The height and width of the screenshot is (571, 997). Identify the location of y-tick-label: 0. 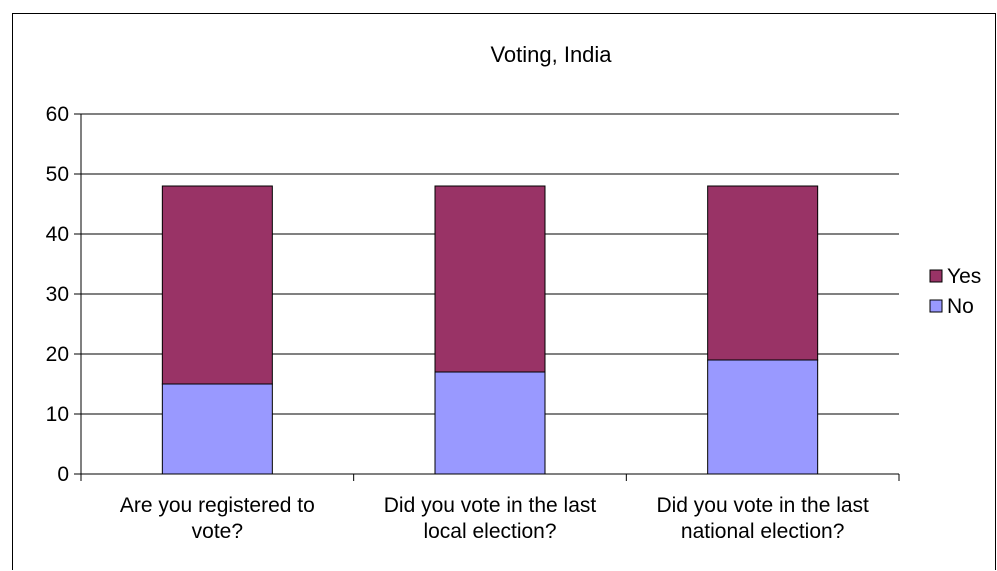
(63, 474).